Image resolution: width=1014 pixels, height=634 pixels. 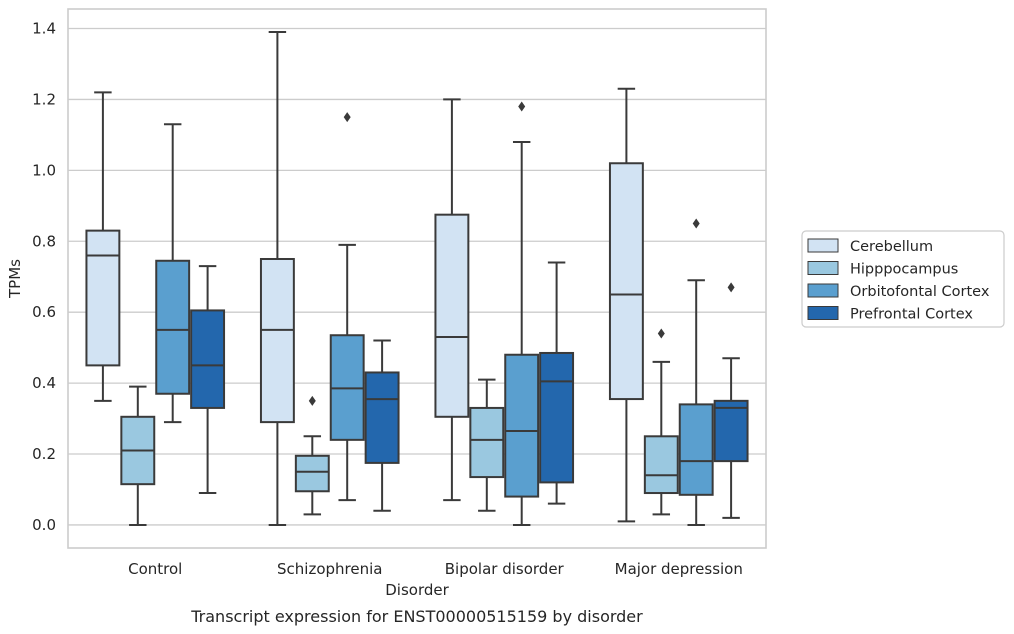 What do you see at coordinates (44, 277) in the screenshot?
I see `y-tick-labels: 0.0 0.2 0.4 0.6 0.8 1.0 1.2 1.4` at bounding box center [44, 277].